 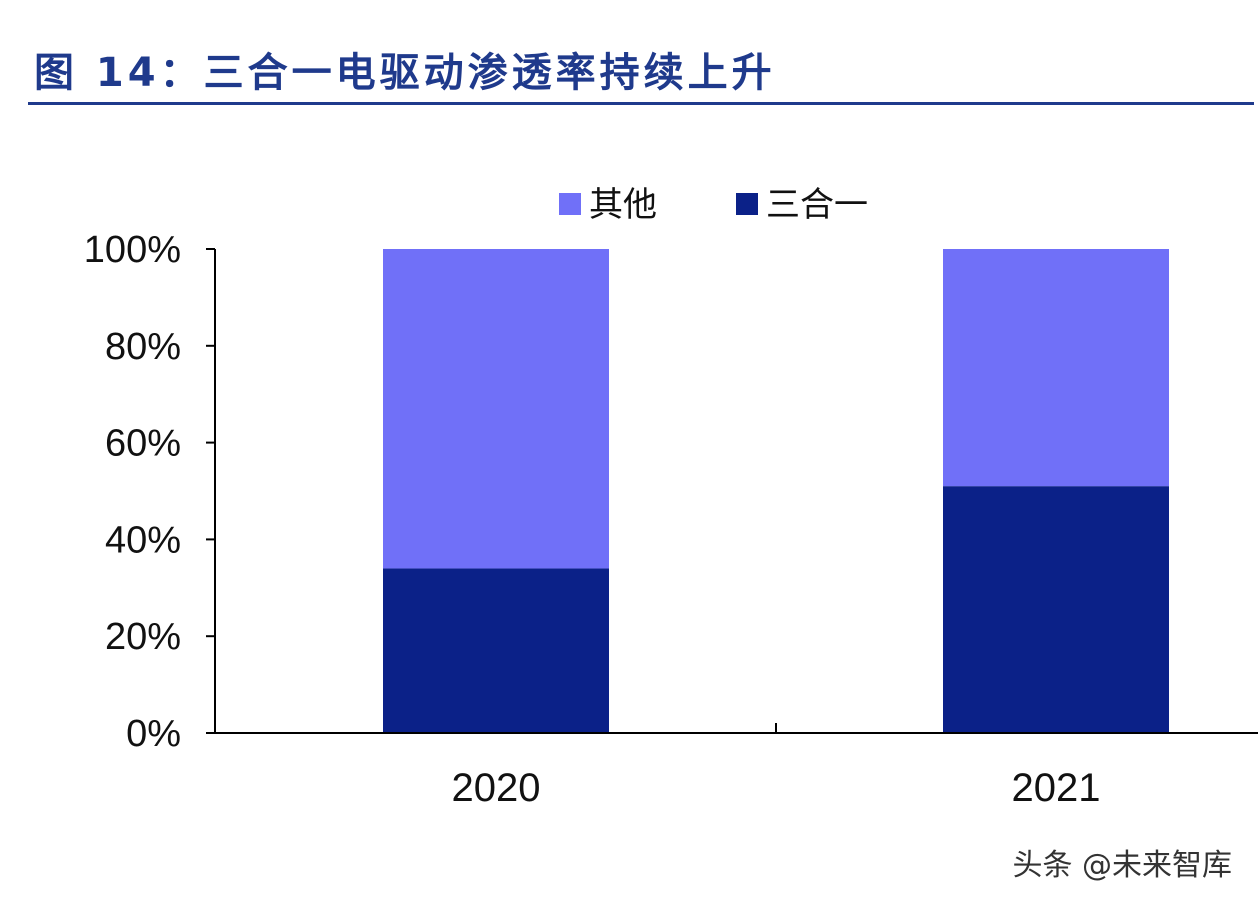 What do you see at coordinates (623, 205) in the screenshot?
I see `legend-label: 其他` at bounding box center [623, 205].